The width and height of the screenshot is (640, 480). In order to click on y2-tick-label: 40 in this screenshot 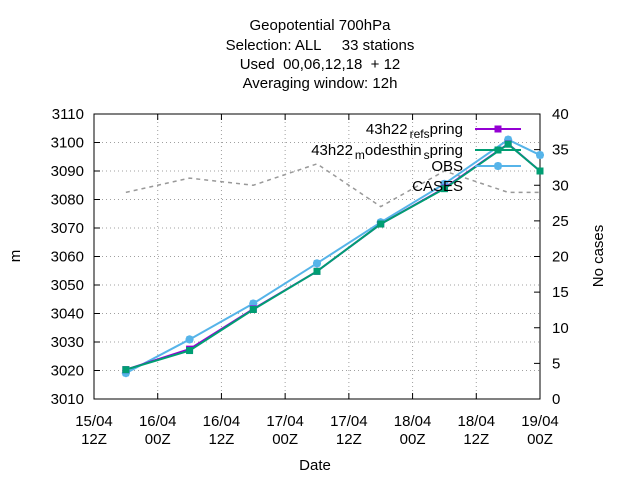, I will do `click(560, 114)`.